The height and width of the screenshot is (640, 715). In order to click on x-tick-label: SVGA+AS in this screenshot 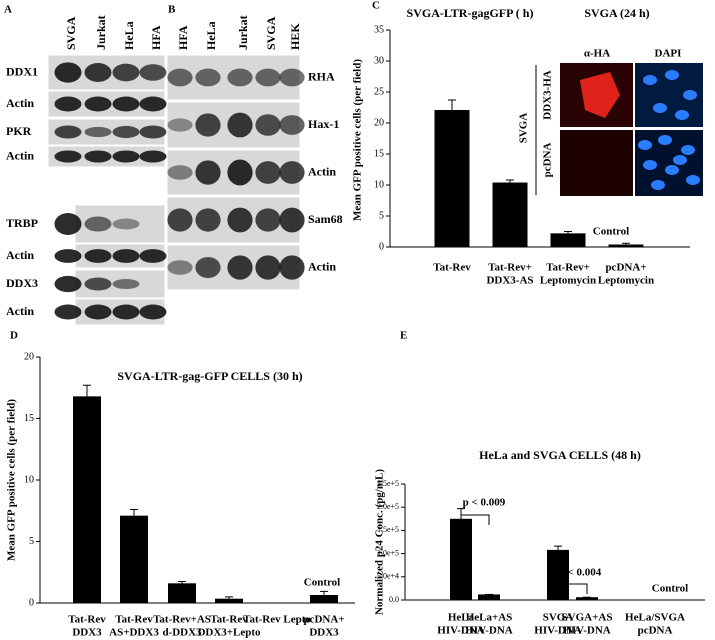, I will do `click(587, 618)`.